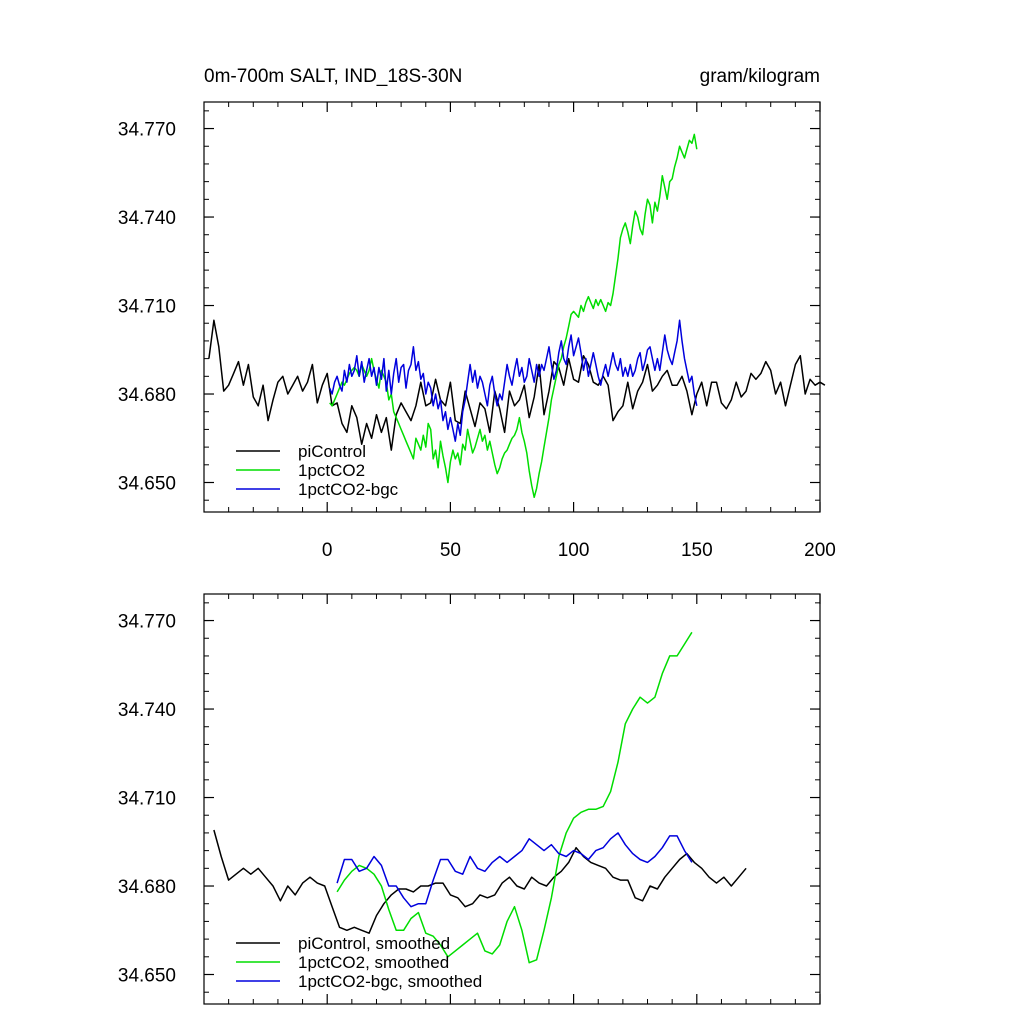 Image resolution: width=1024 pixels, height=1024 pixels. Describe the element at coordinates (331, 470) in the screenshot. I see `legend-label: 1pctCO2` at that location.